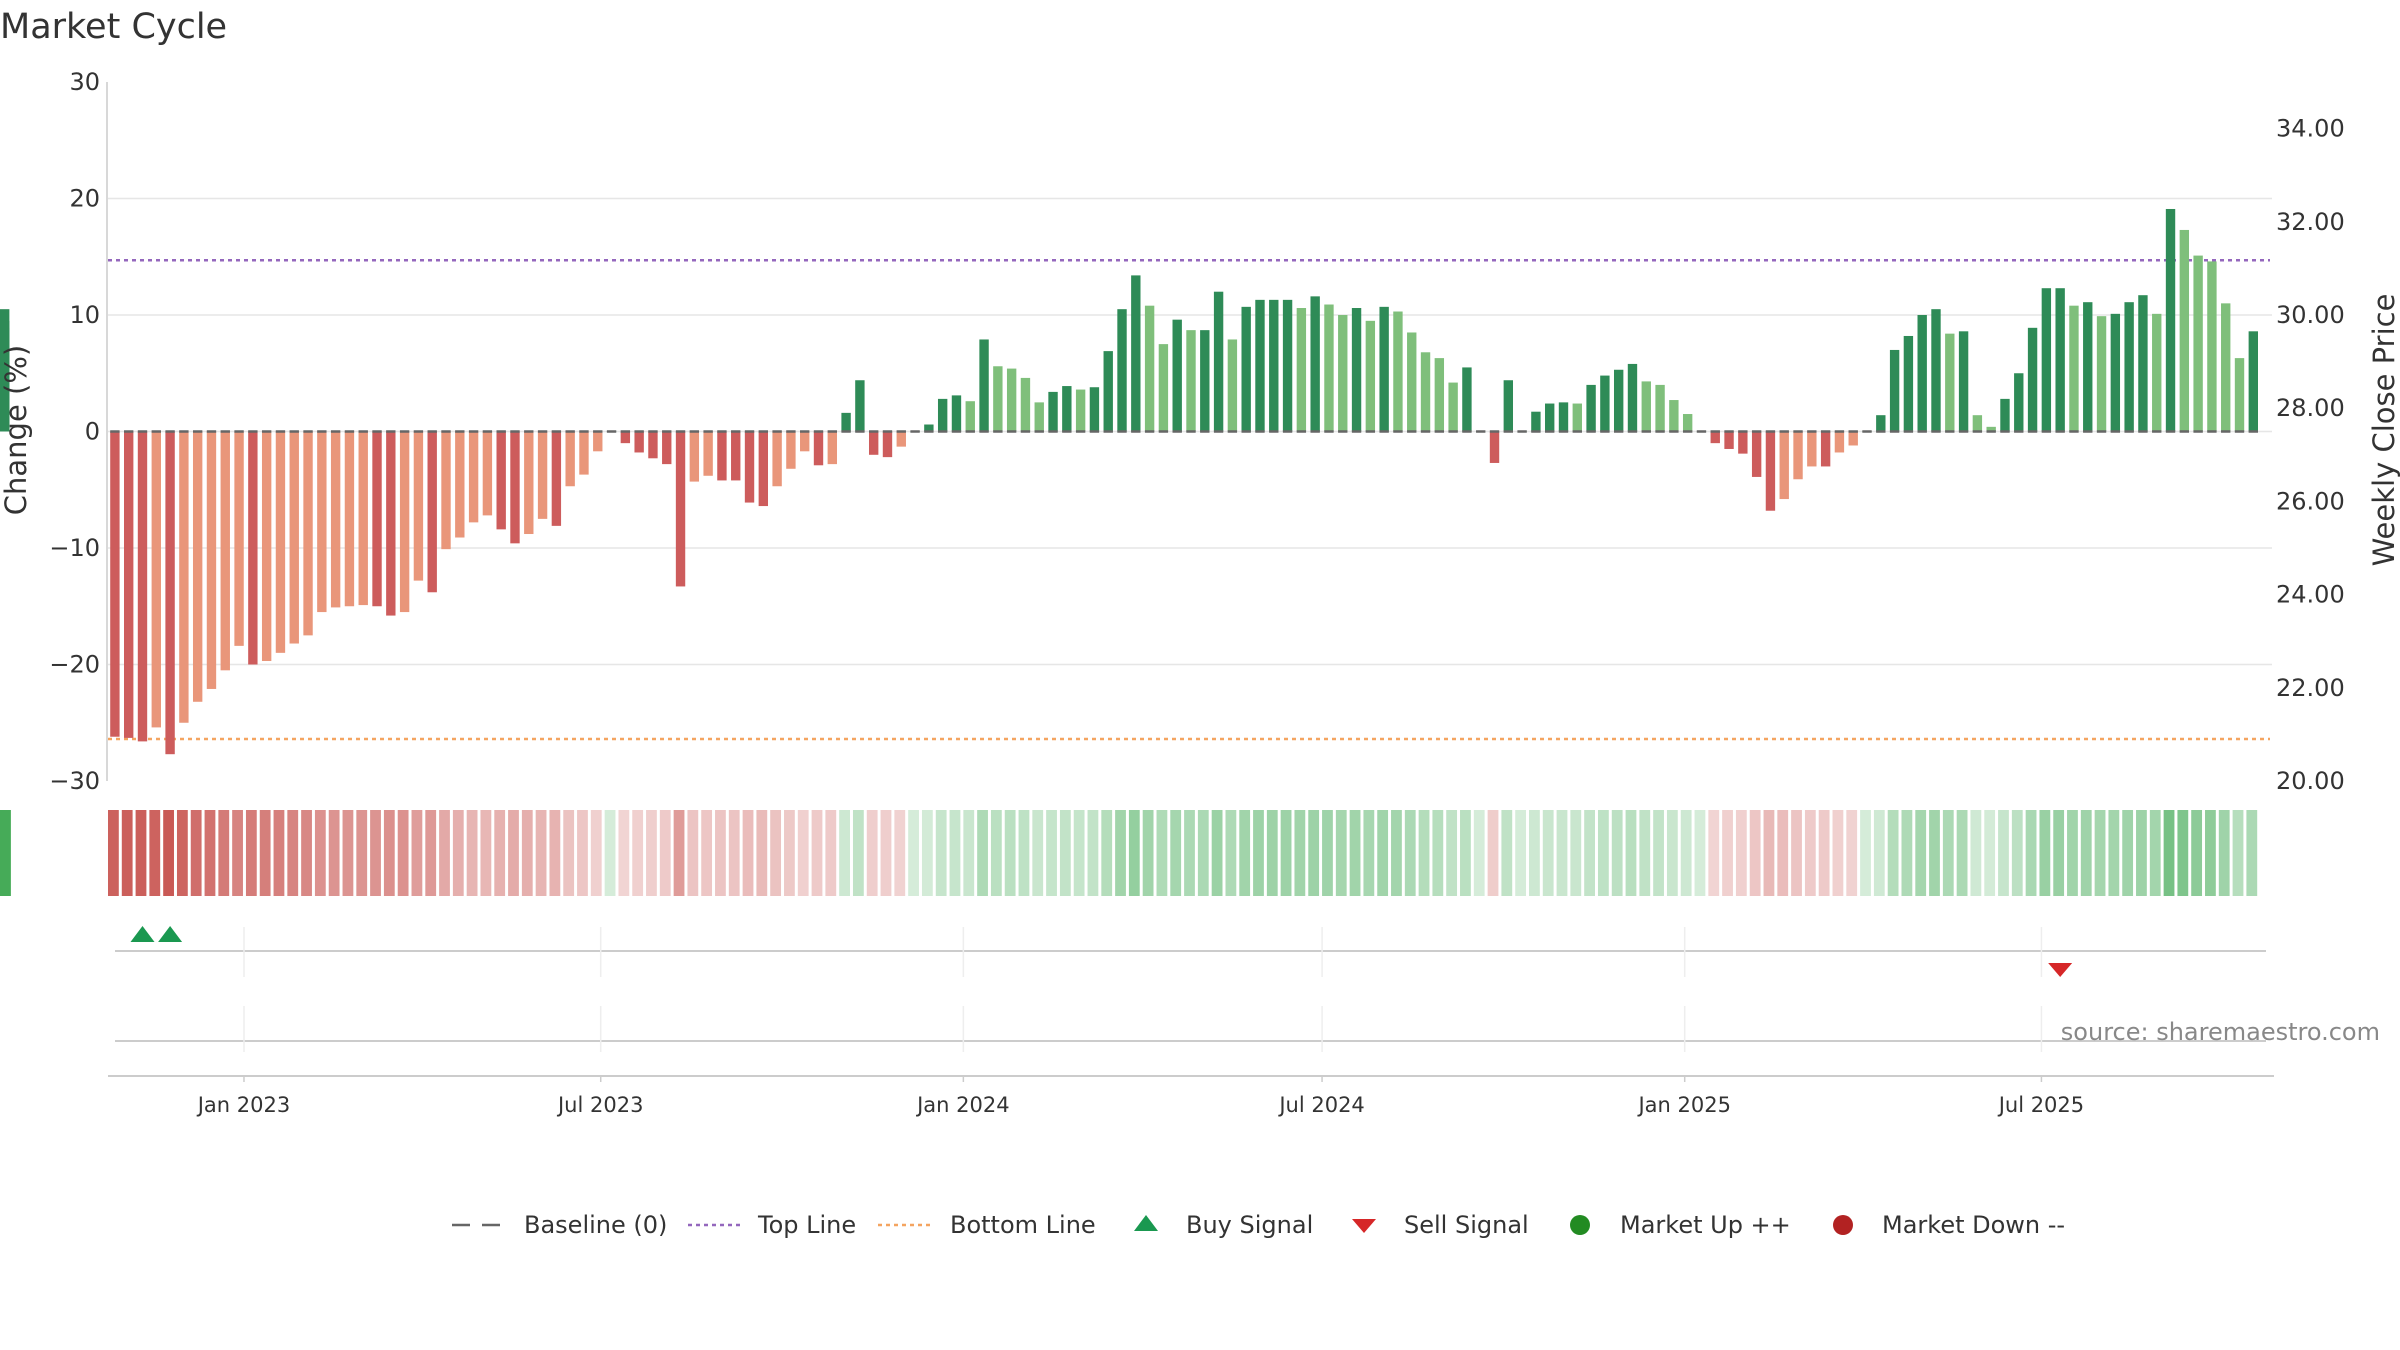 The image size is (2400, 1350). I want to click on buy-signal-marker, so click(142, 934).